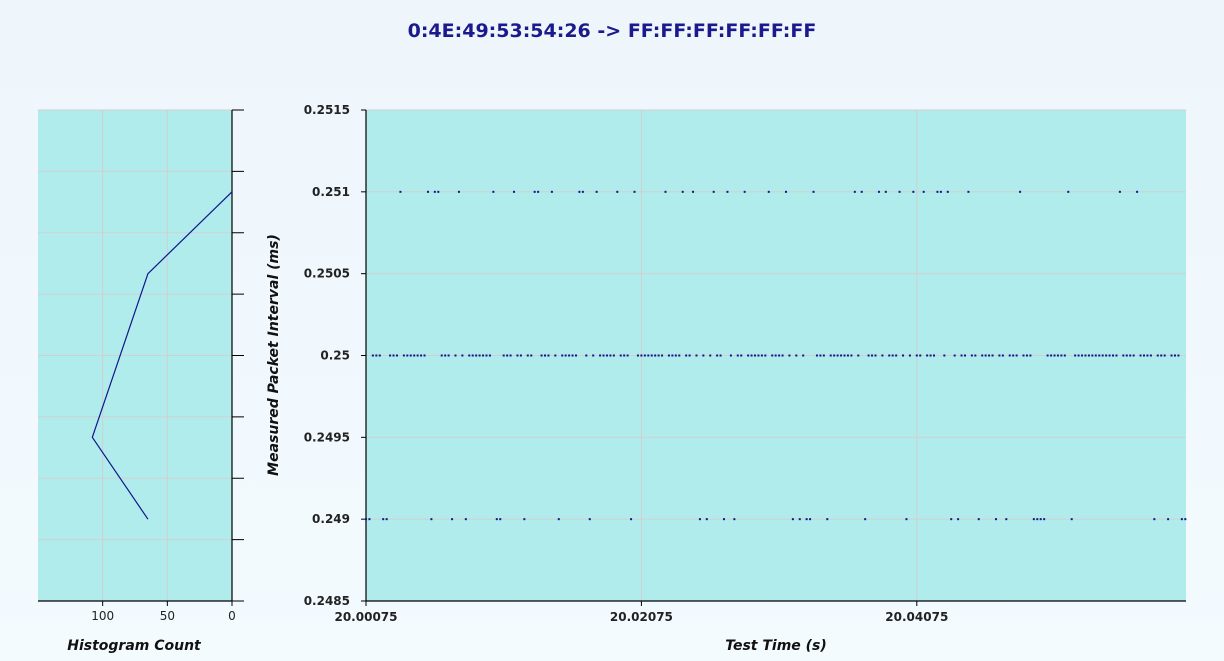 The width and height of the screenshot is (1224, 661). Describe the element at coordinates (162, 355) in the screenshot. I see `histogram-line` at that location.